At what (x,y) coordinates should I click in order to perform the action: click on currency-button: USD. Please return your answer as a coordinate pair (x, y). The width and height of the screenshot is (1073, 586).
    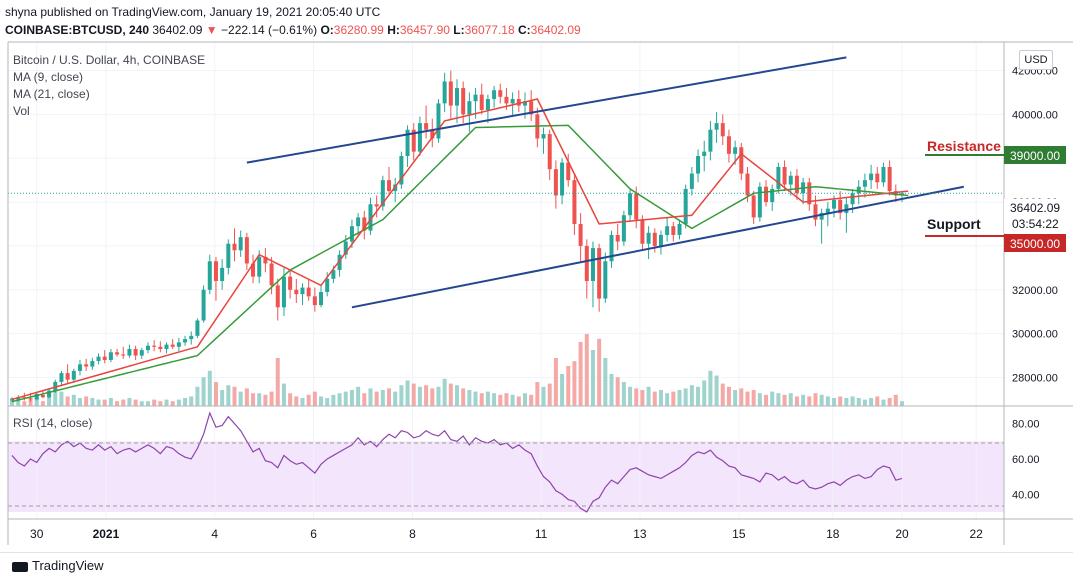
    Looking at the image, I should click on (1036, 60).